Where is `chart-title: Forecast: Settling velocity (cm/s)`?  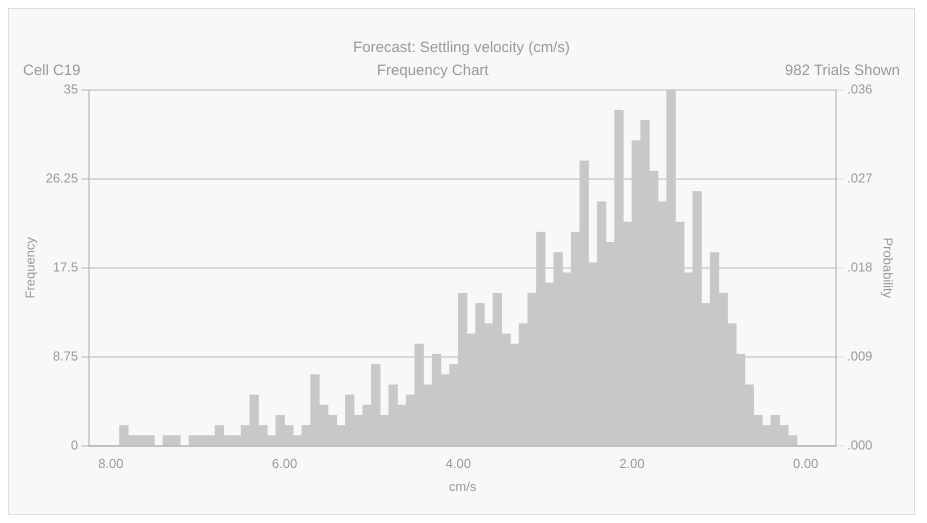 chart-title: Forecast: Settling velocity (cm/s) is located at coordinates (461, 47).